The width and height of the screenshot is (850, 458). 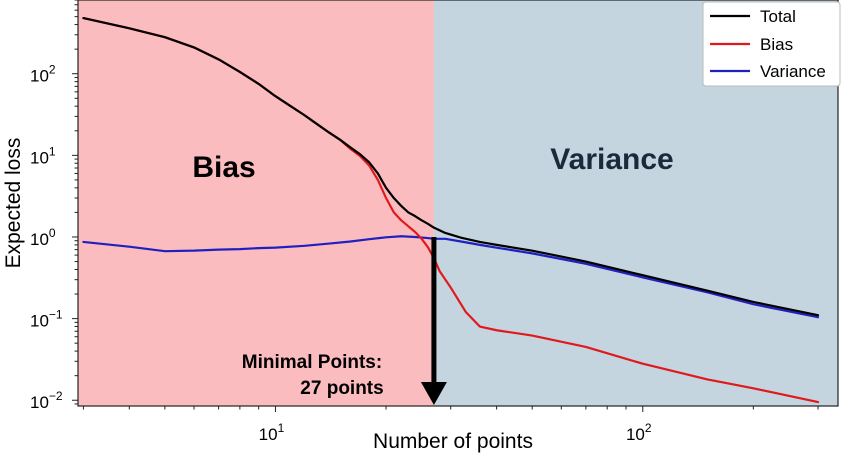 I want to click on y-tick-label: 10⁻¹, so click(x=46, y=319).